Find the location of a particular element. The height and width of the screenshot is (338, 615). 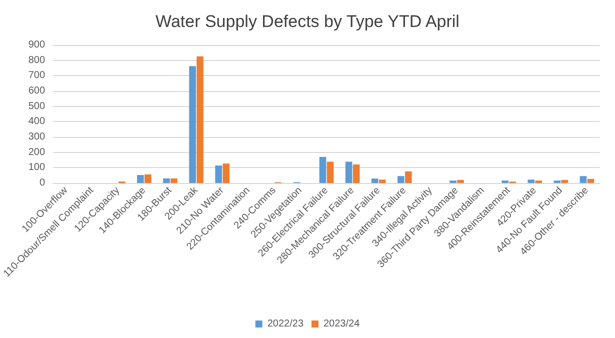

y-tick-label: 300 is located at coordinates (37, 137).